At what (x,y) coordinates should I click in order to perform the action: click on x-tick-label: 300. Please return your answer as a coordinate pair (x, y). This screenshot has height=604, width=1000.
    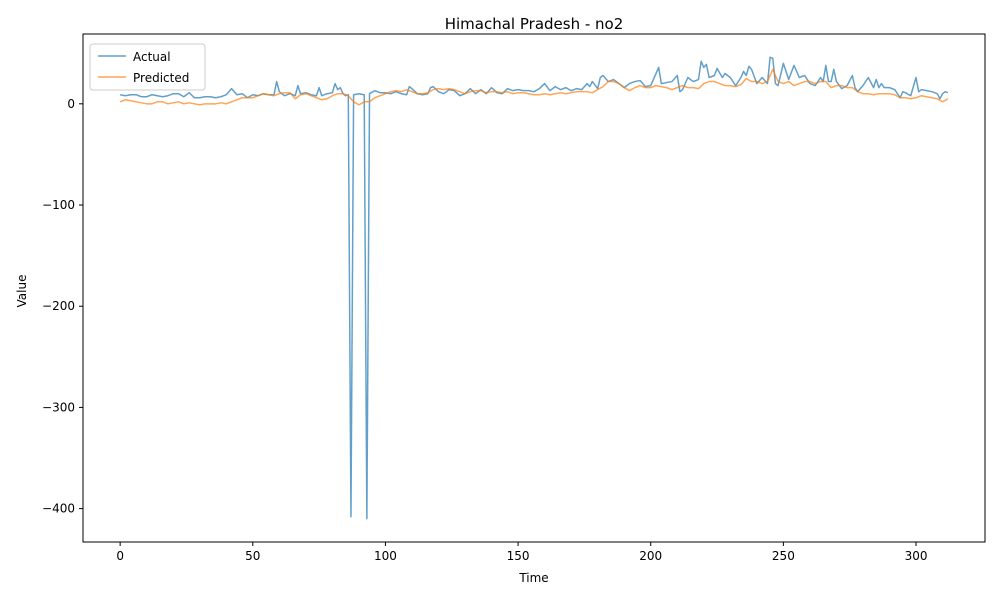
    Looking at the image, I should click on (916, 556).